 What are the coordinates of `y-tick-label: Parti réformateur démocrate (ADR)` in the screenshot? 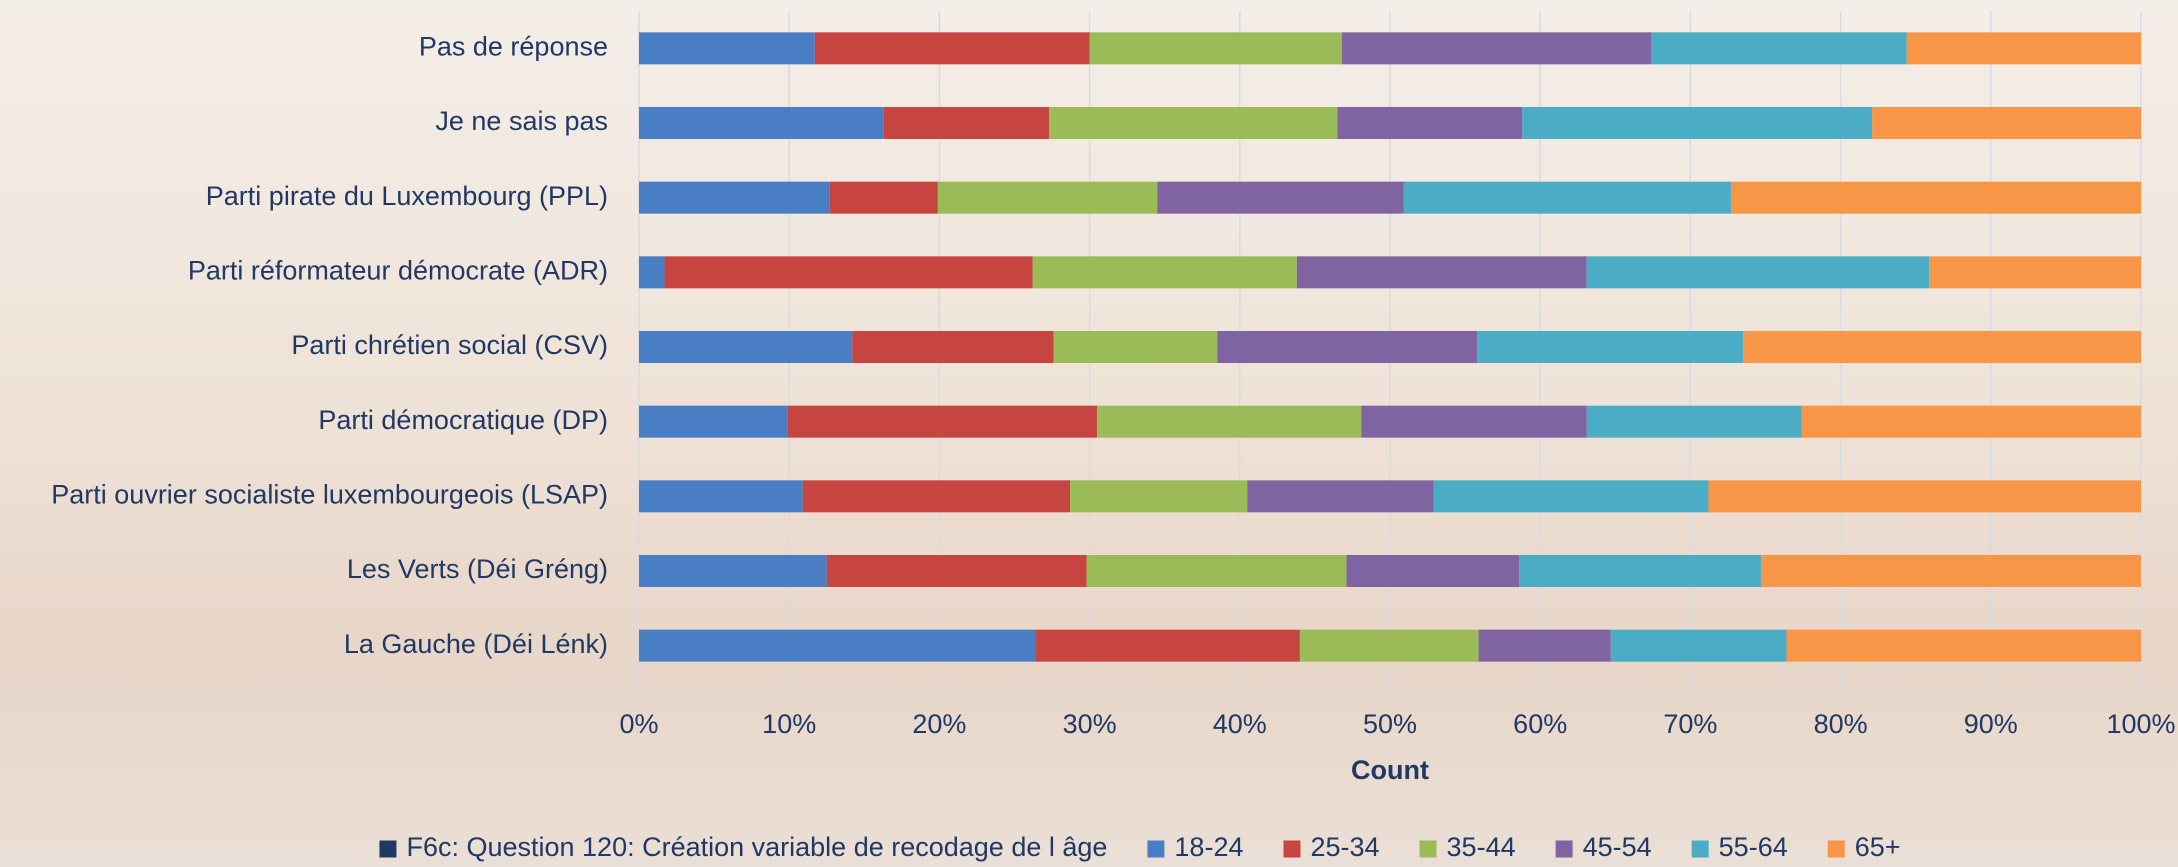 It's located at (398, 270).